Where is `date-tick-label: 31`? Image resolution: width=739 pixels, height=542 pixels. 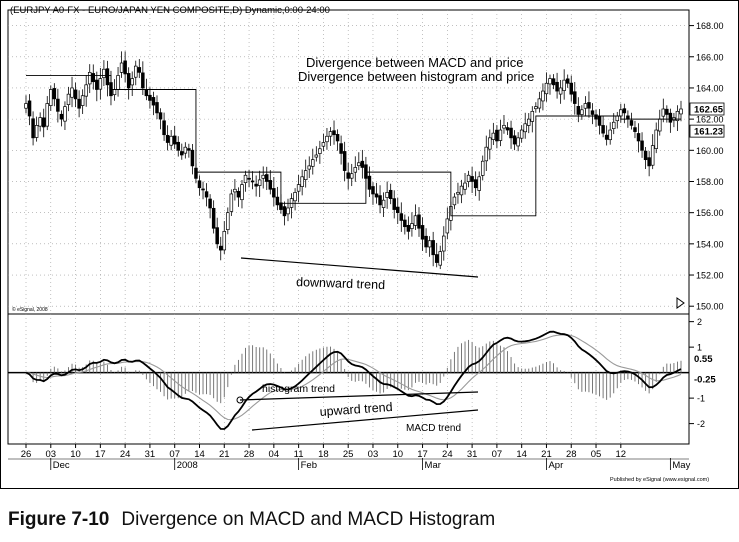
date-tick-label: 31 is located at coordinates (150, 454).